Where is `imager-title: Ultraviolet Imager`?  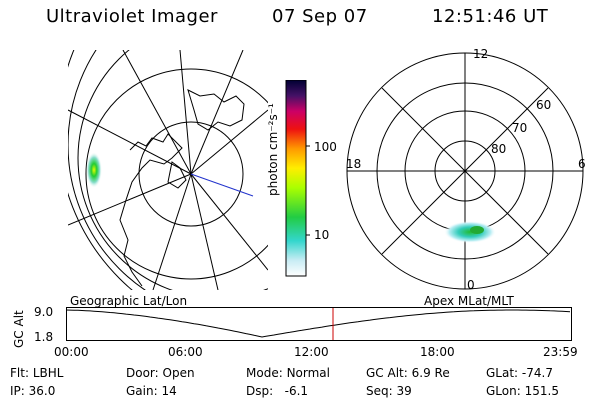
imager-title: Ultraviolet Imager is located at coordinates (132, 16).